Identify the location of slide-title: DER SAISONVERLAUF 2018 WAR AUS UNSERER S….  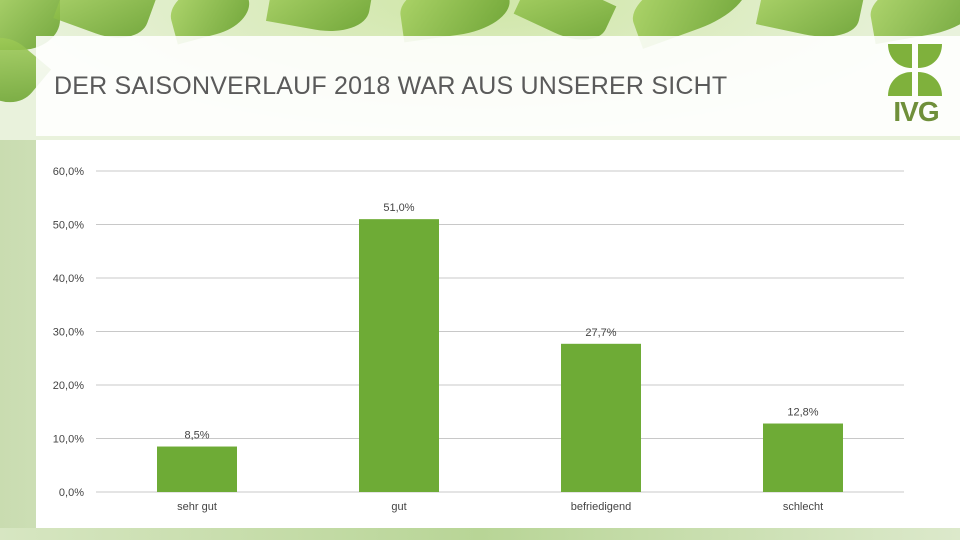
(391, 86).